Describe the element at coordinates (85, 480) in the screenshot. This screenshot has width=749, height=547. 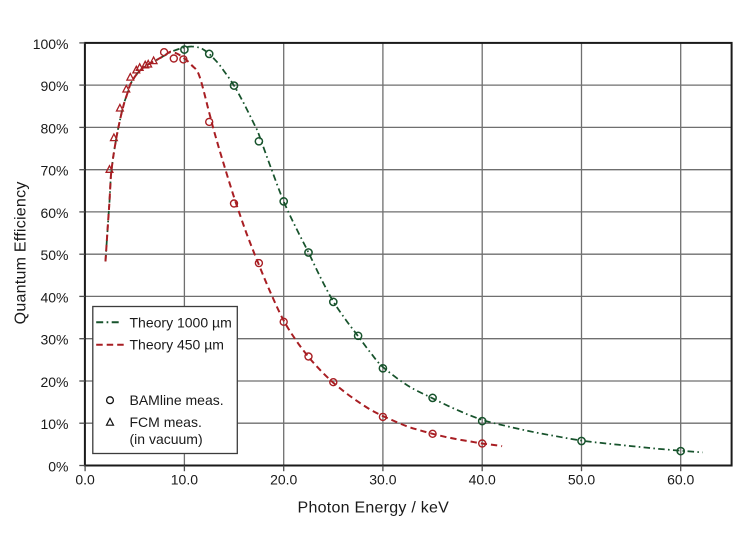
I see `svg-text: 0.0` at that location.